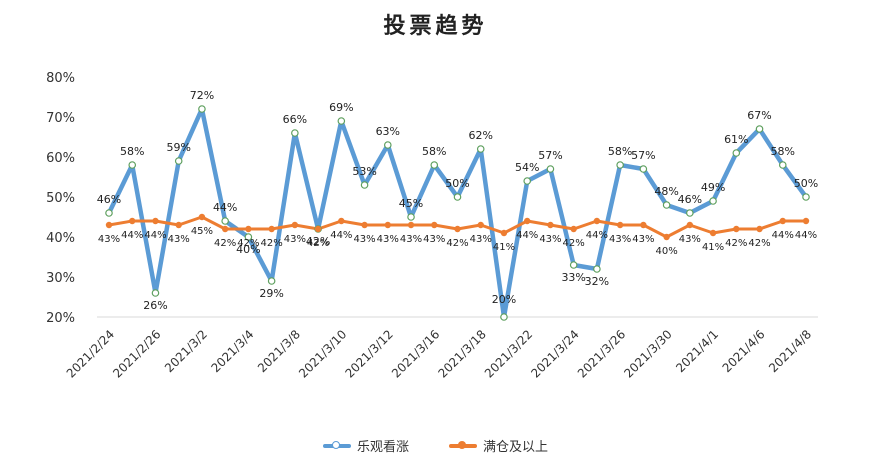 Image resolution: width=871 pixels, height=472 pixels. What do you see at coordinates (601, 353) in the screenshot?
I see `x-tick-label: 2021/3/26` at bounding box center [601, 353].